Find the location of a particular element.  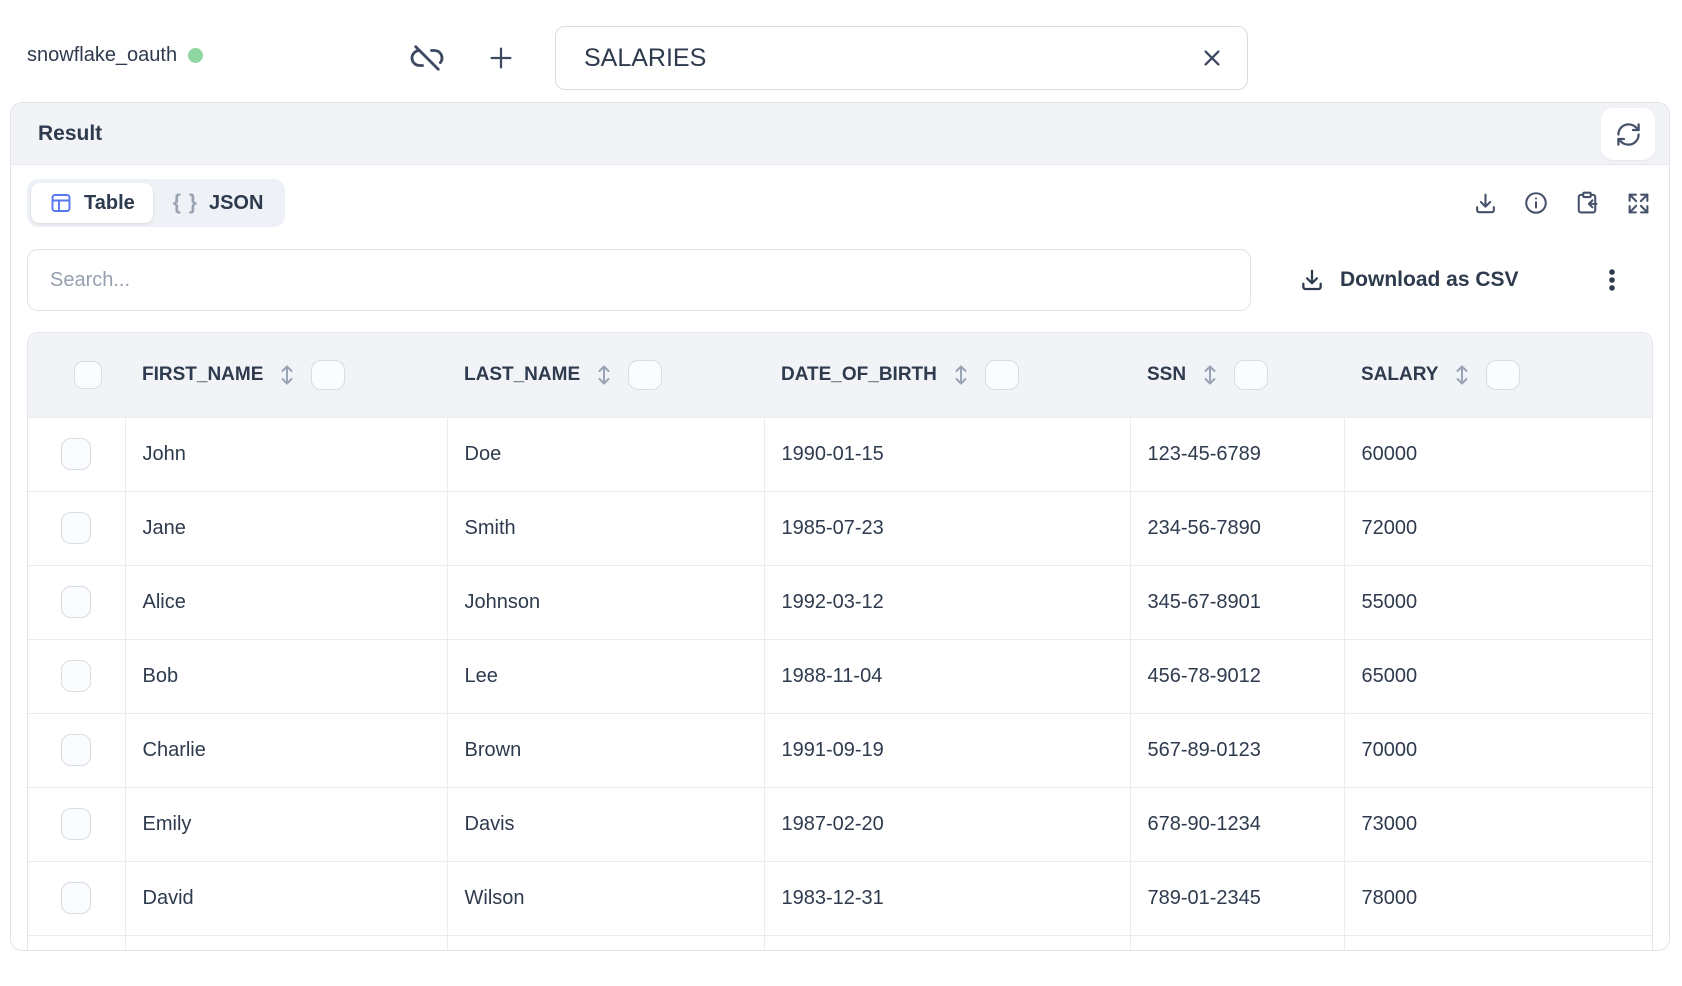

select-all-checkbox is located at coordinates (87, 374).